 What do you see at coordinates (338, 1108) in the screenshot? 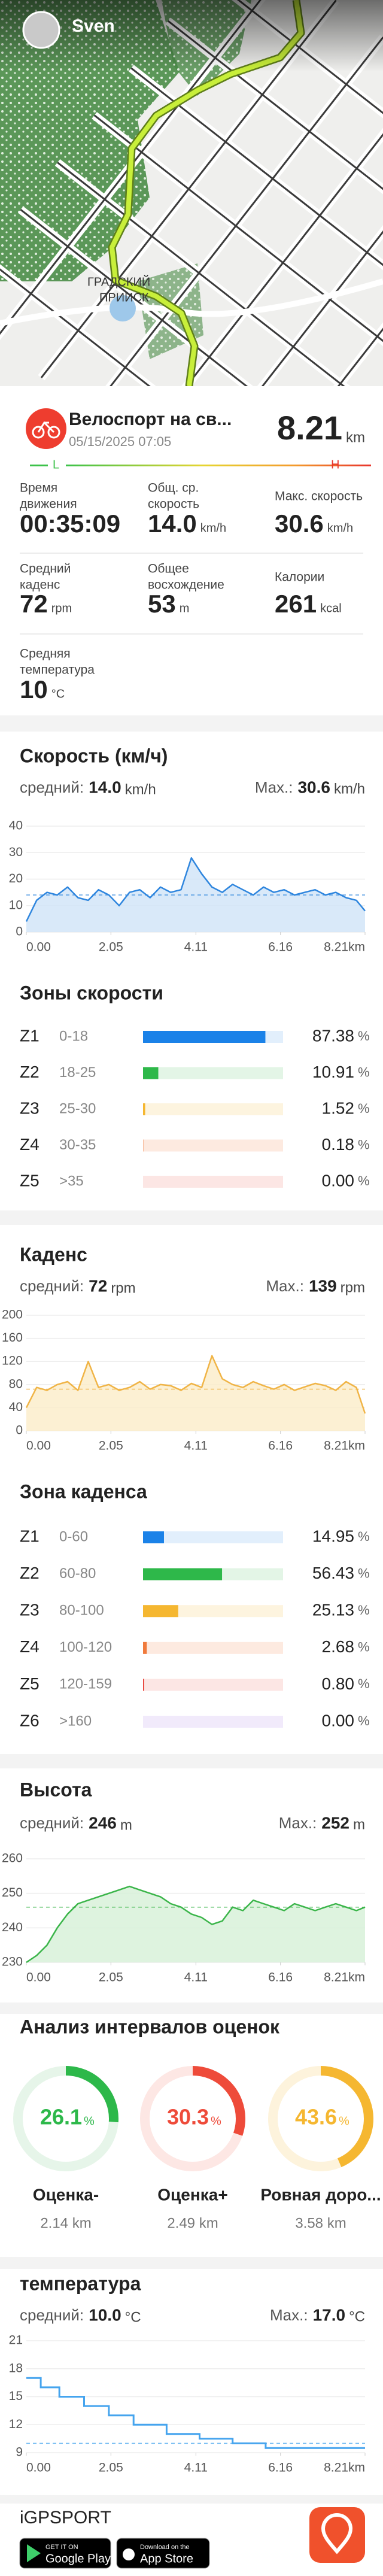
I see `zone-percent: 1.52` at bounding box center [338, 1108].